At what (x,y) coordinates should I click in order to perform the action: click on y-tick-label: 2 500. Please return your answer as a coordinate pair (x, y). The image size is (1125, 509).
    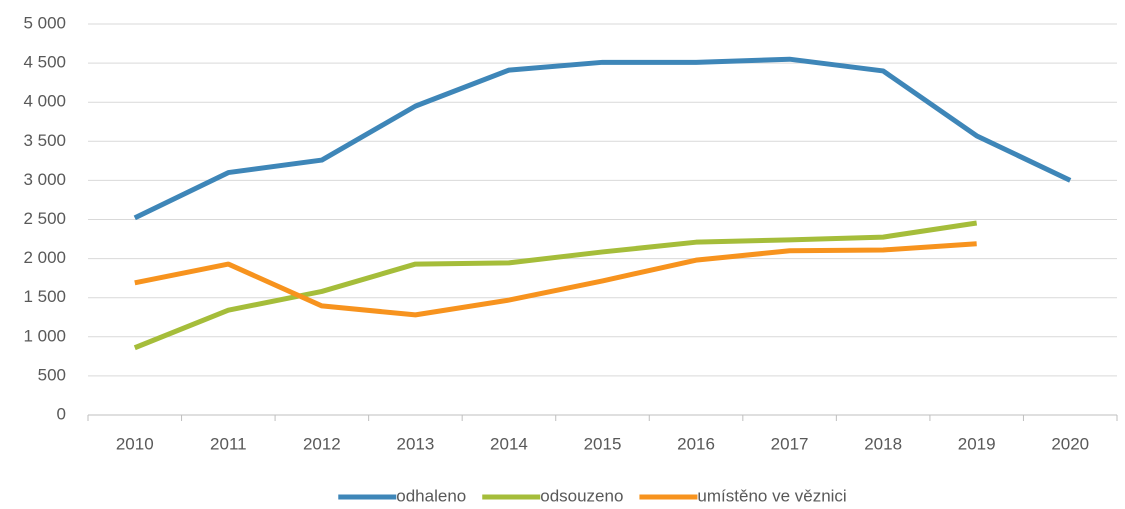
    Looking at the image, I should click on (44, 218).